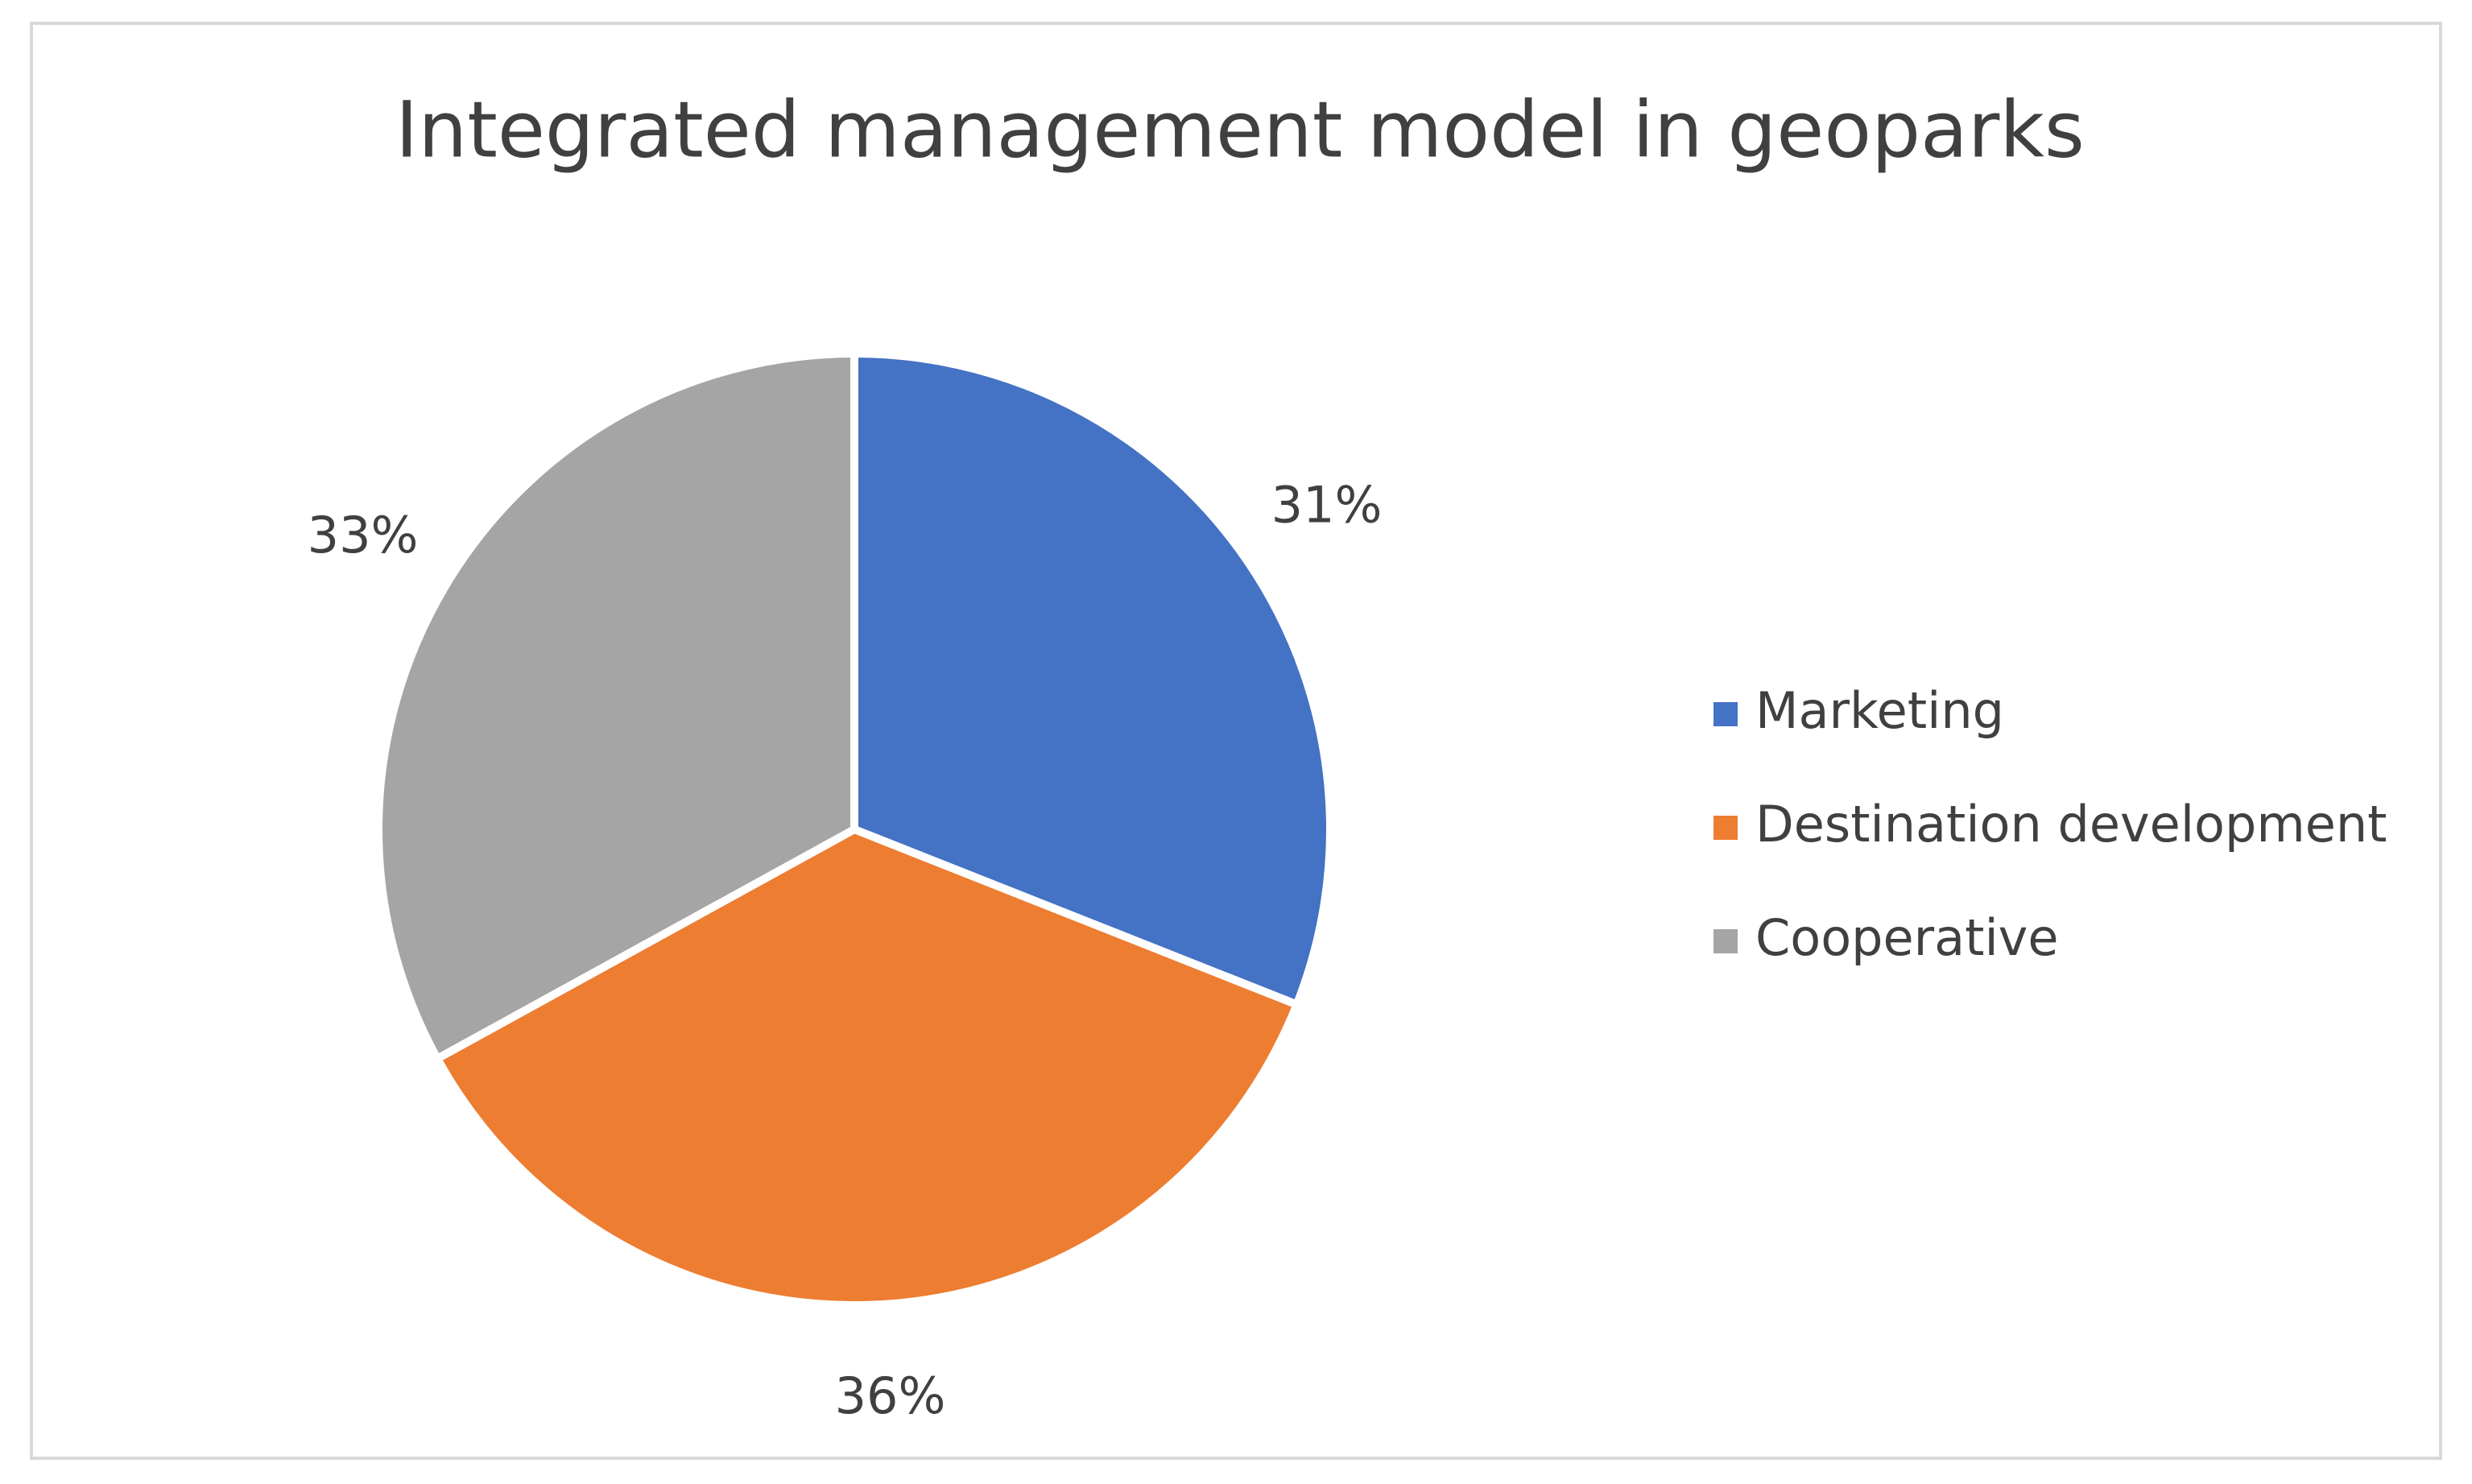 This screenshot has height=1484, width=2472. I want to click on legend-label: Destination development, so click(2071, 824).